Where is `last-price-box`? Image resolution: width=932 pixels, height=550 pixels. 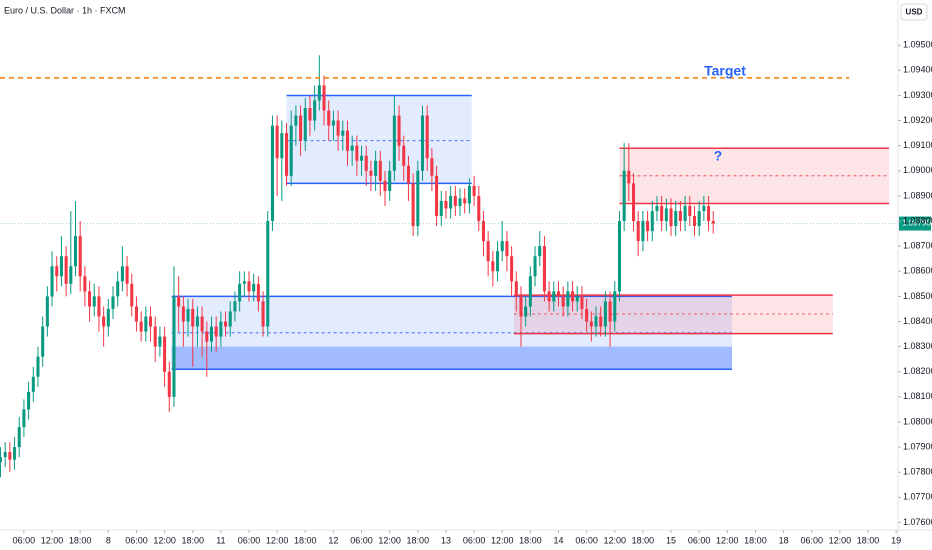
last-price-box is located at coordinates (915, 223).